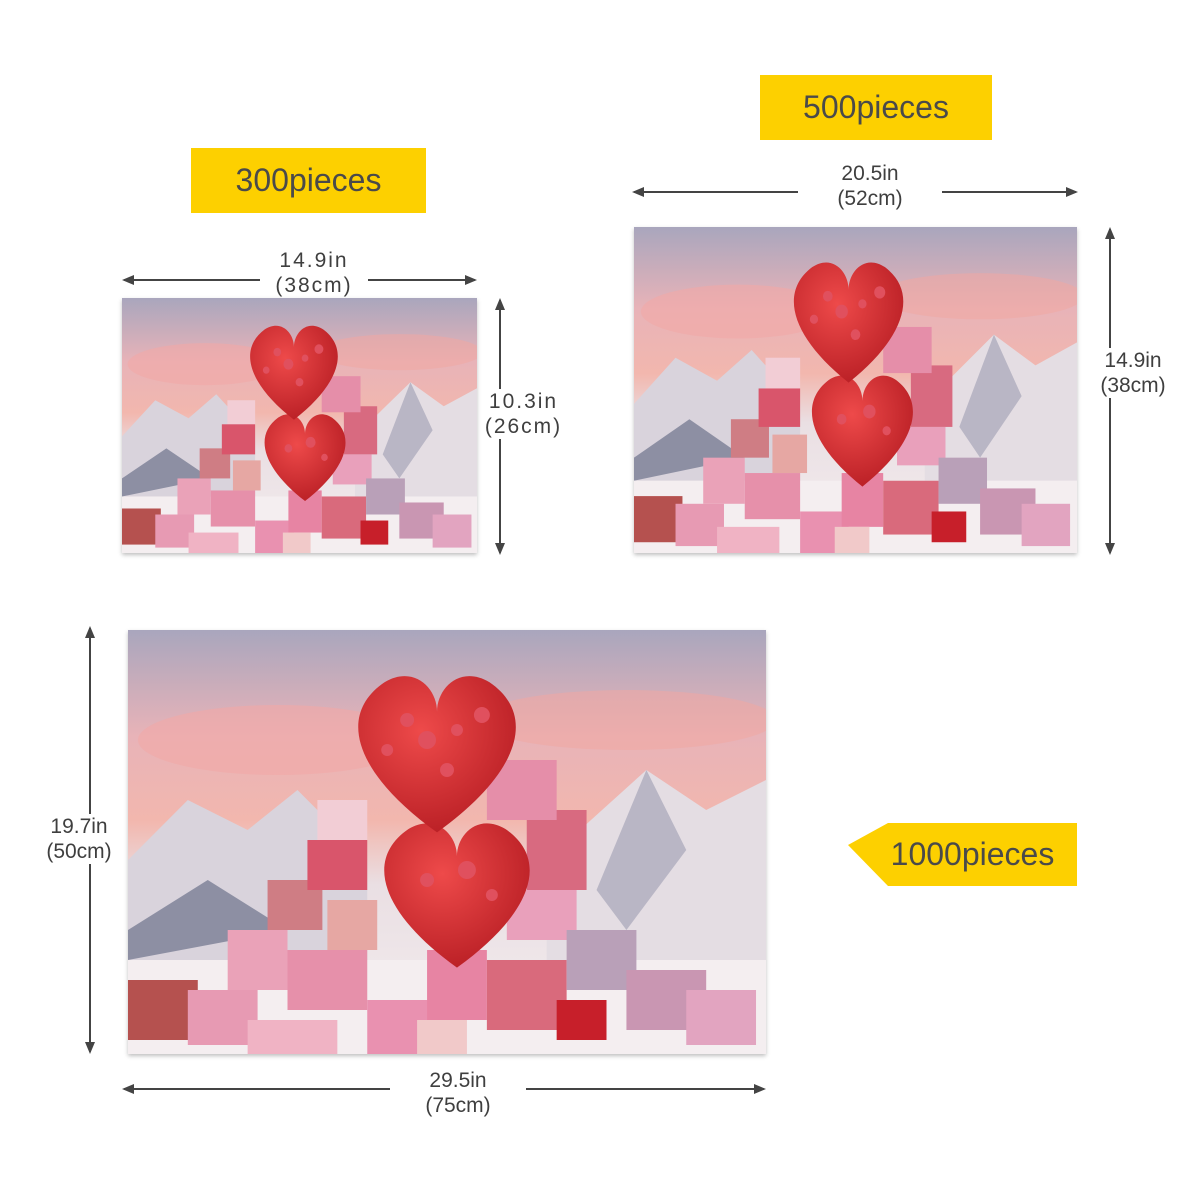 The height and width of the screenshot is (1200, 1200). What do you see at coordinates (523, 401) in the screenshot?
I see `height-in: 10.3in` at bounding box center [523, 401].